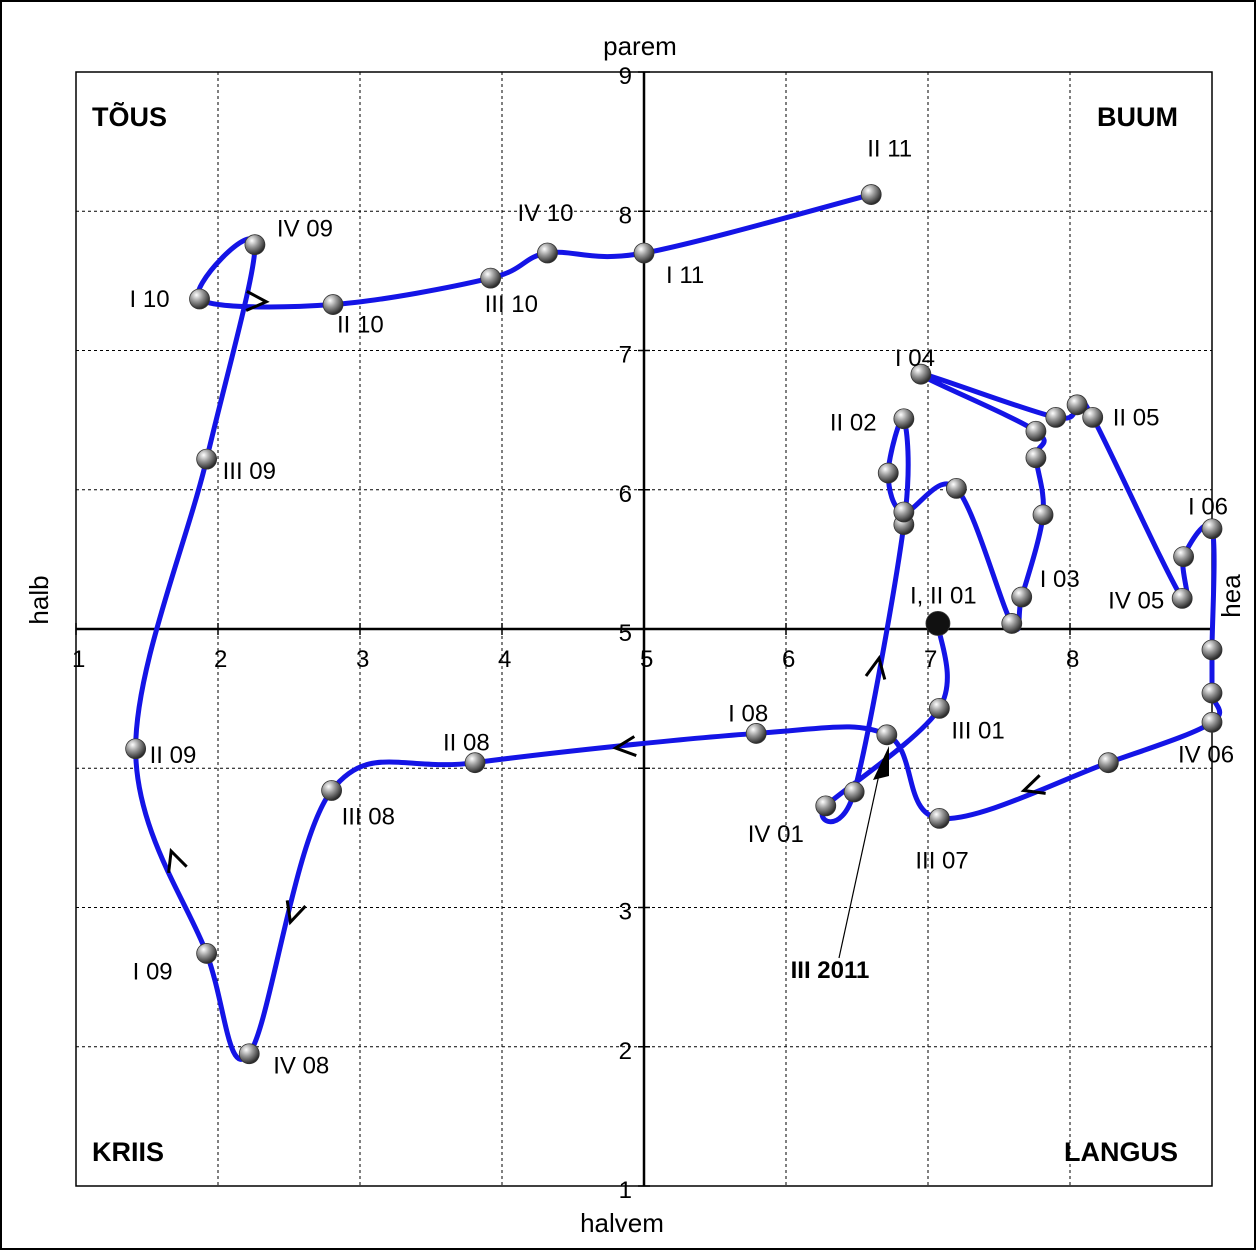 The image size is (1256, 1250). Describe the element at coordinates (78, 659) in the screenshot. I see `x-tick-label: 1` at that location.